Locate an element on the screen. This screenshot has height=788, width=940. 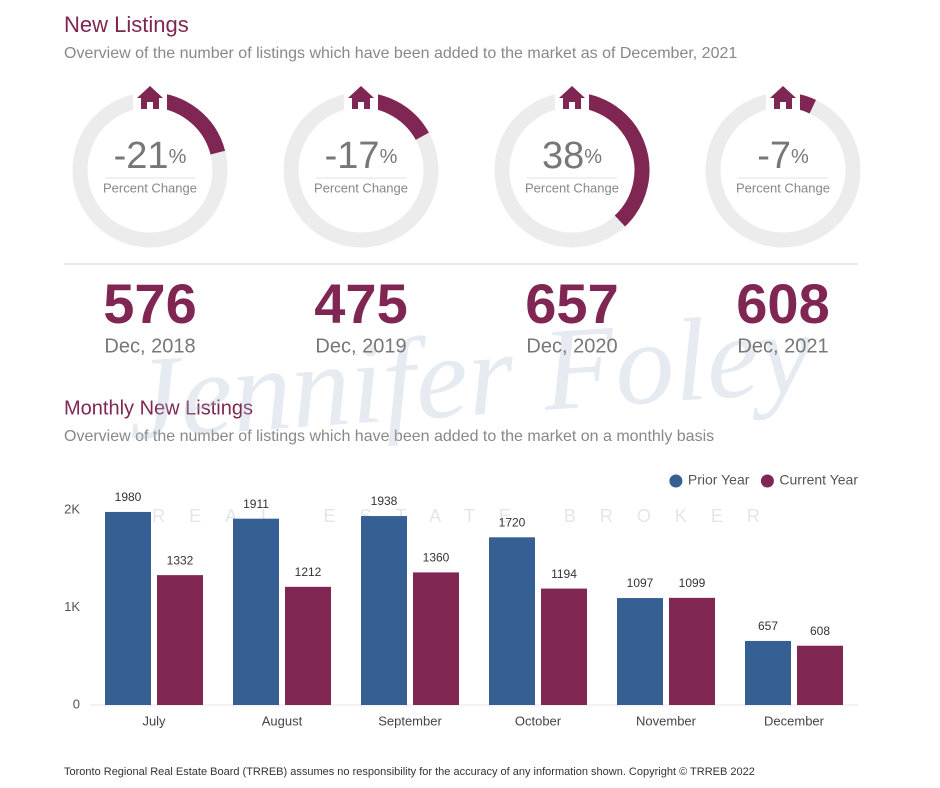
data-label: 1099 is located at coordinates (692, 583).